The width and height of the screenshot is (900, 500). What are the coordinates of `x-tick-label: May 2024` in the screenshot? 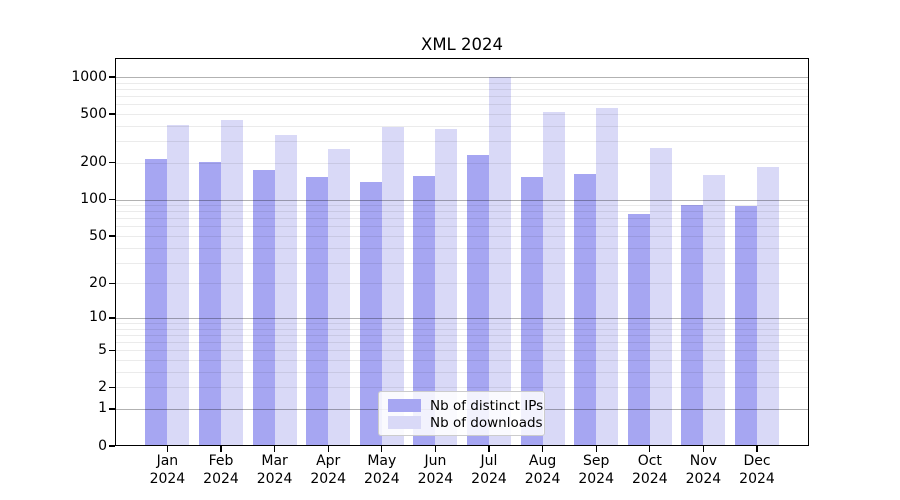 It's located at (382, 470).